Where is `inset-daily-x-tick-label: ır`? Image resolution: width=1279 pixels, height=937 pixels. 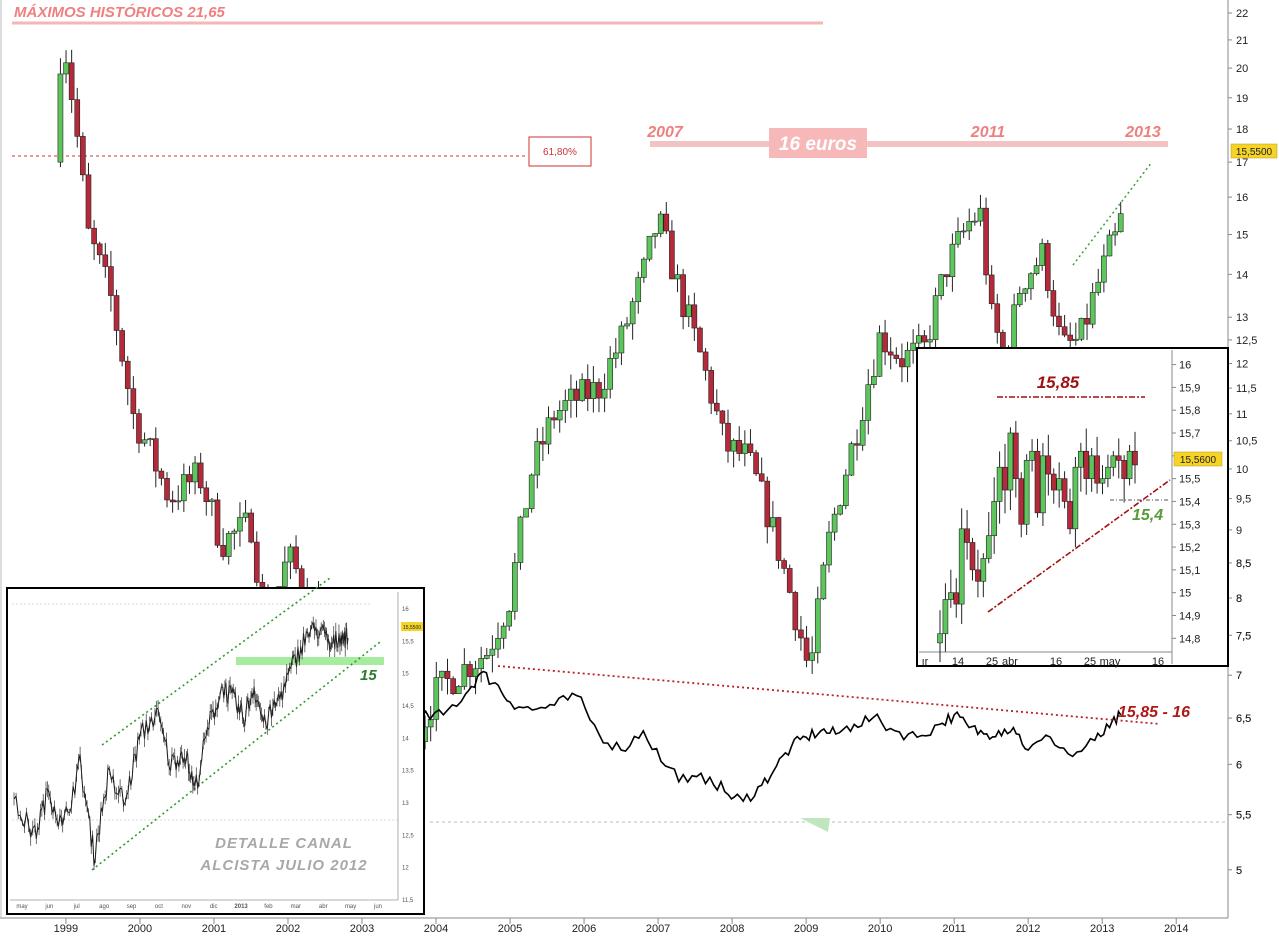 inset-daily-x-tick-label: ır is located at coordinates (925, 662).